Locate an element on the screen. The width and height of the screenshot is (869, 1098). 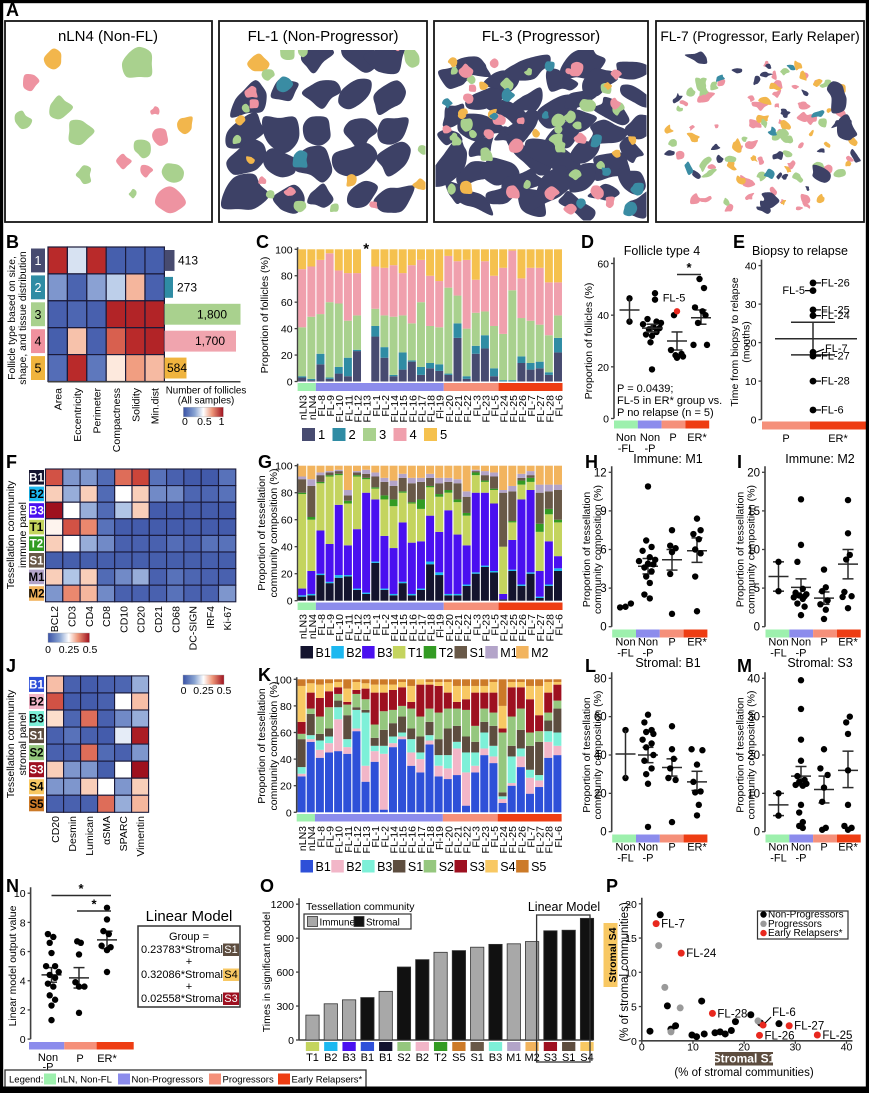
svg-text: FL-1 (Non-Progressor) is located at coordinates (323, 36).